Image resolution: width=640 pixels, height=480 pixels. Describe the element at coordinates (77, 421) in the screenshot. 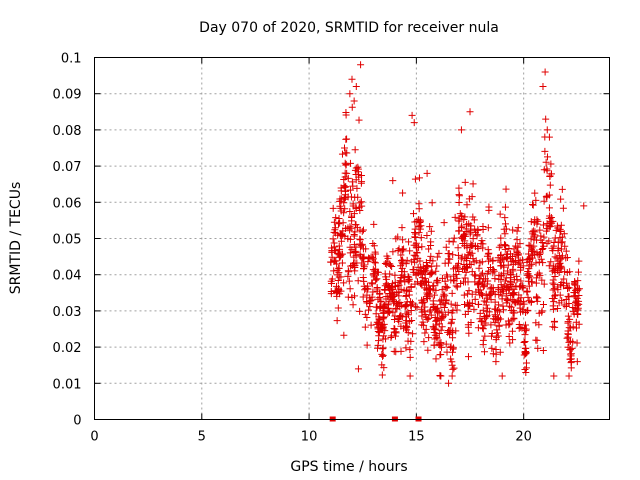

I see `y-tick-label: 0` at that location.